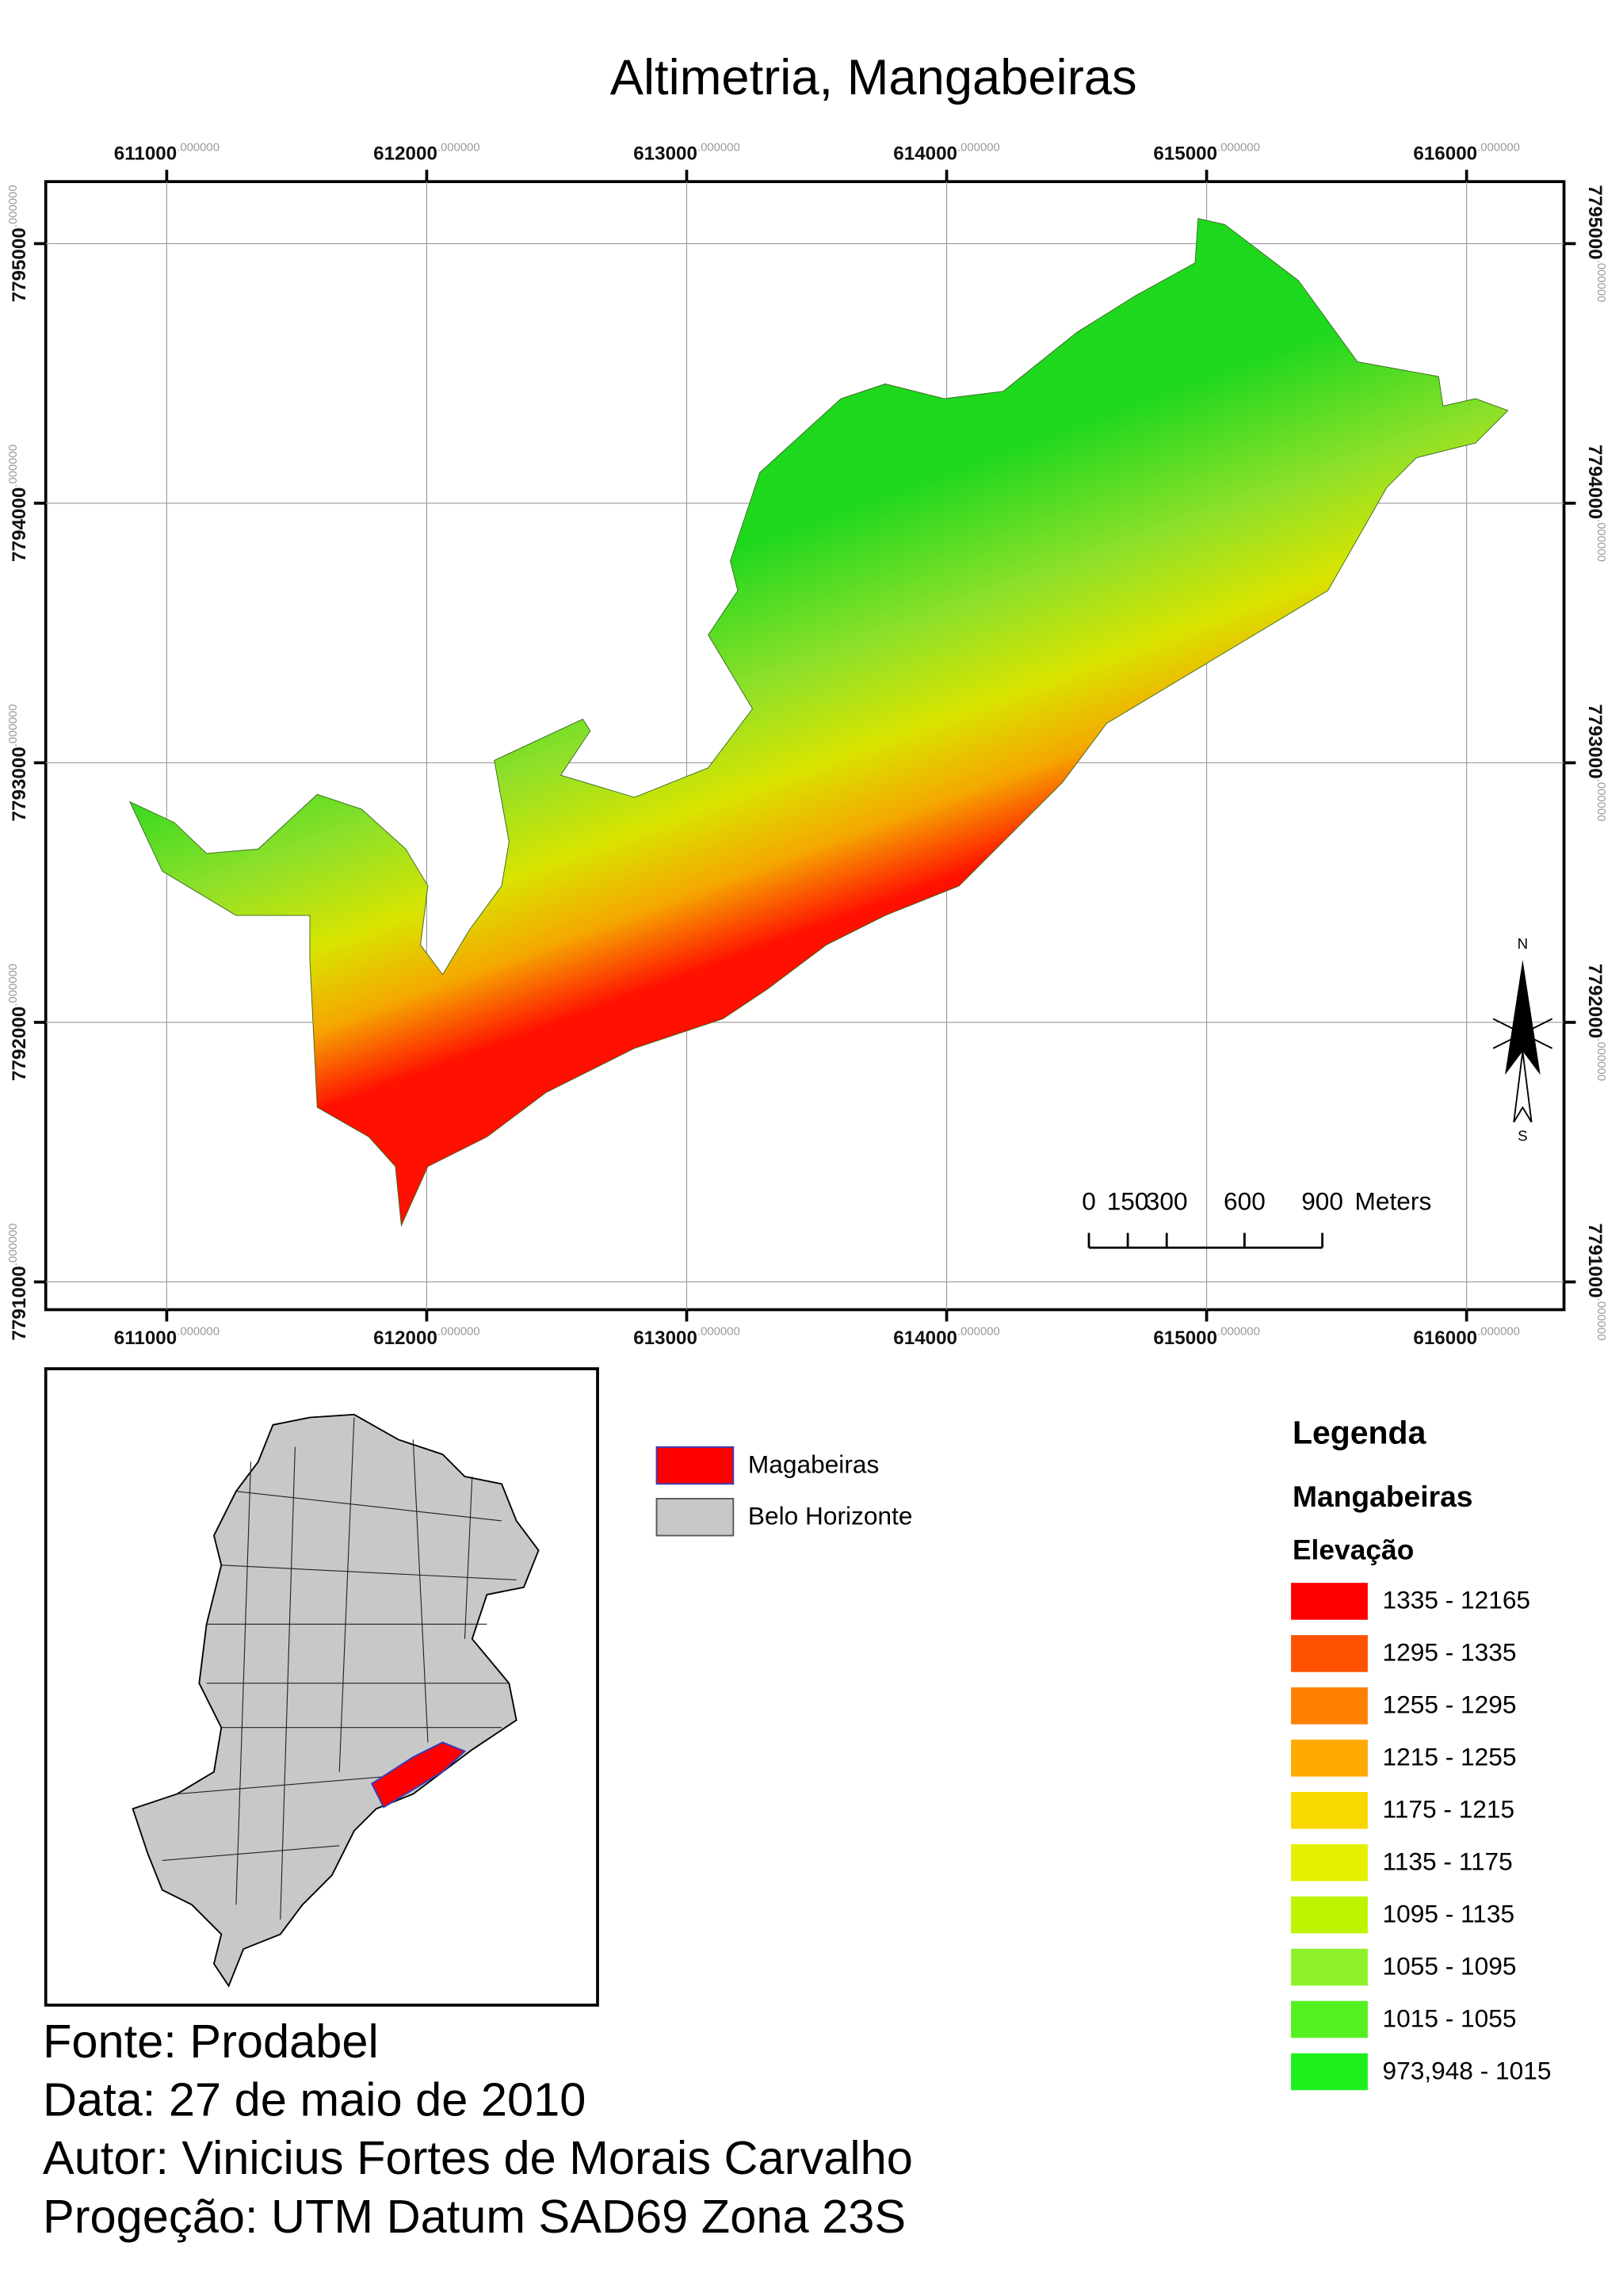 The image size is (1623, 2296). What do you see at coordinates (1457, 1600) in the screenshot?
I see `legend-label: 1335 - 12165` at bounding box center [1457, 1600].